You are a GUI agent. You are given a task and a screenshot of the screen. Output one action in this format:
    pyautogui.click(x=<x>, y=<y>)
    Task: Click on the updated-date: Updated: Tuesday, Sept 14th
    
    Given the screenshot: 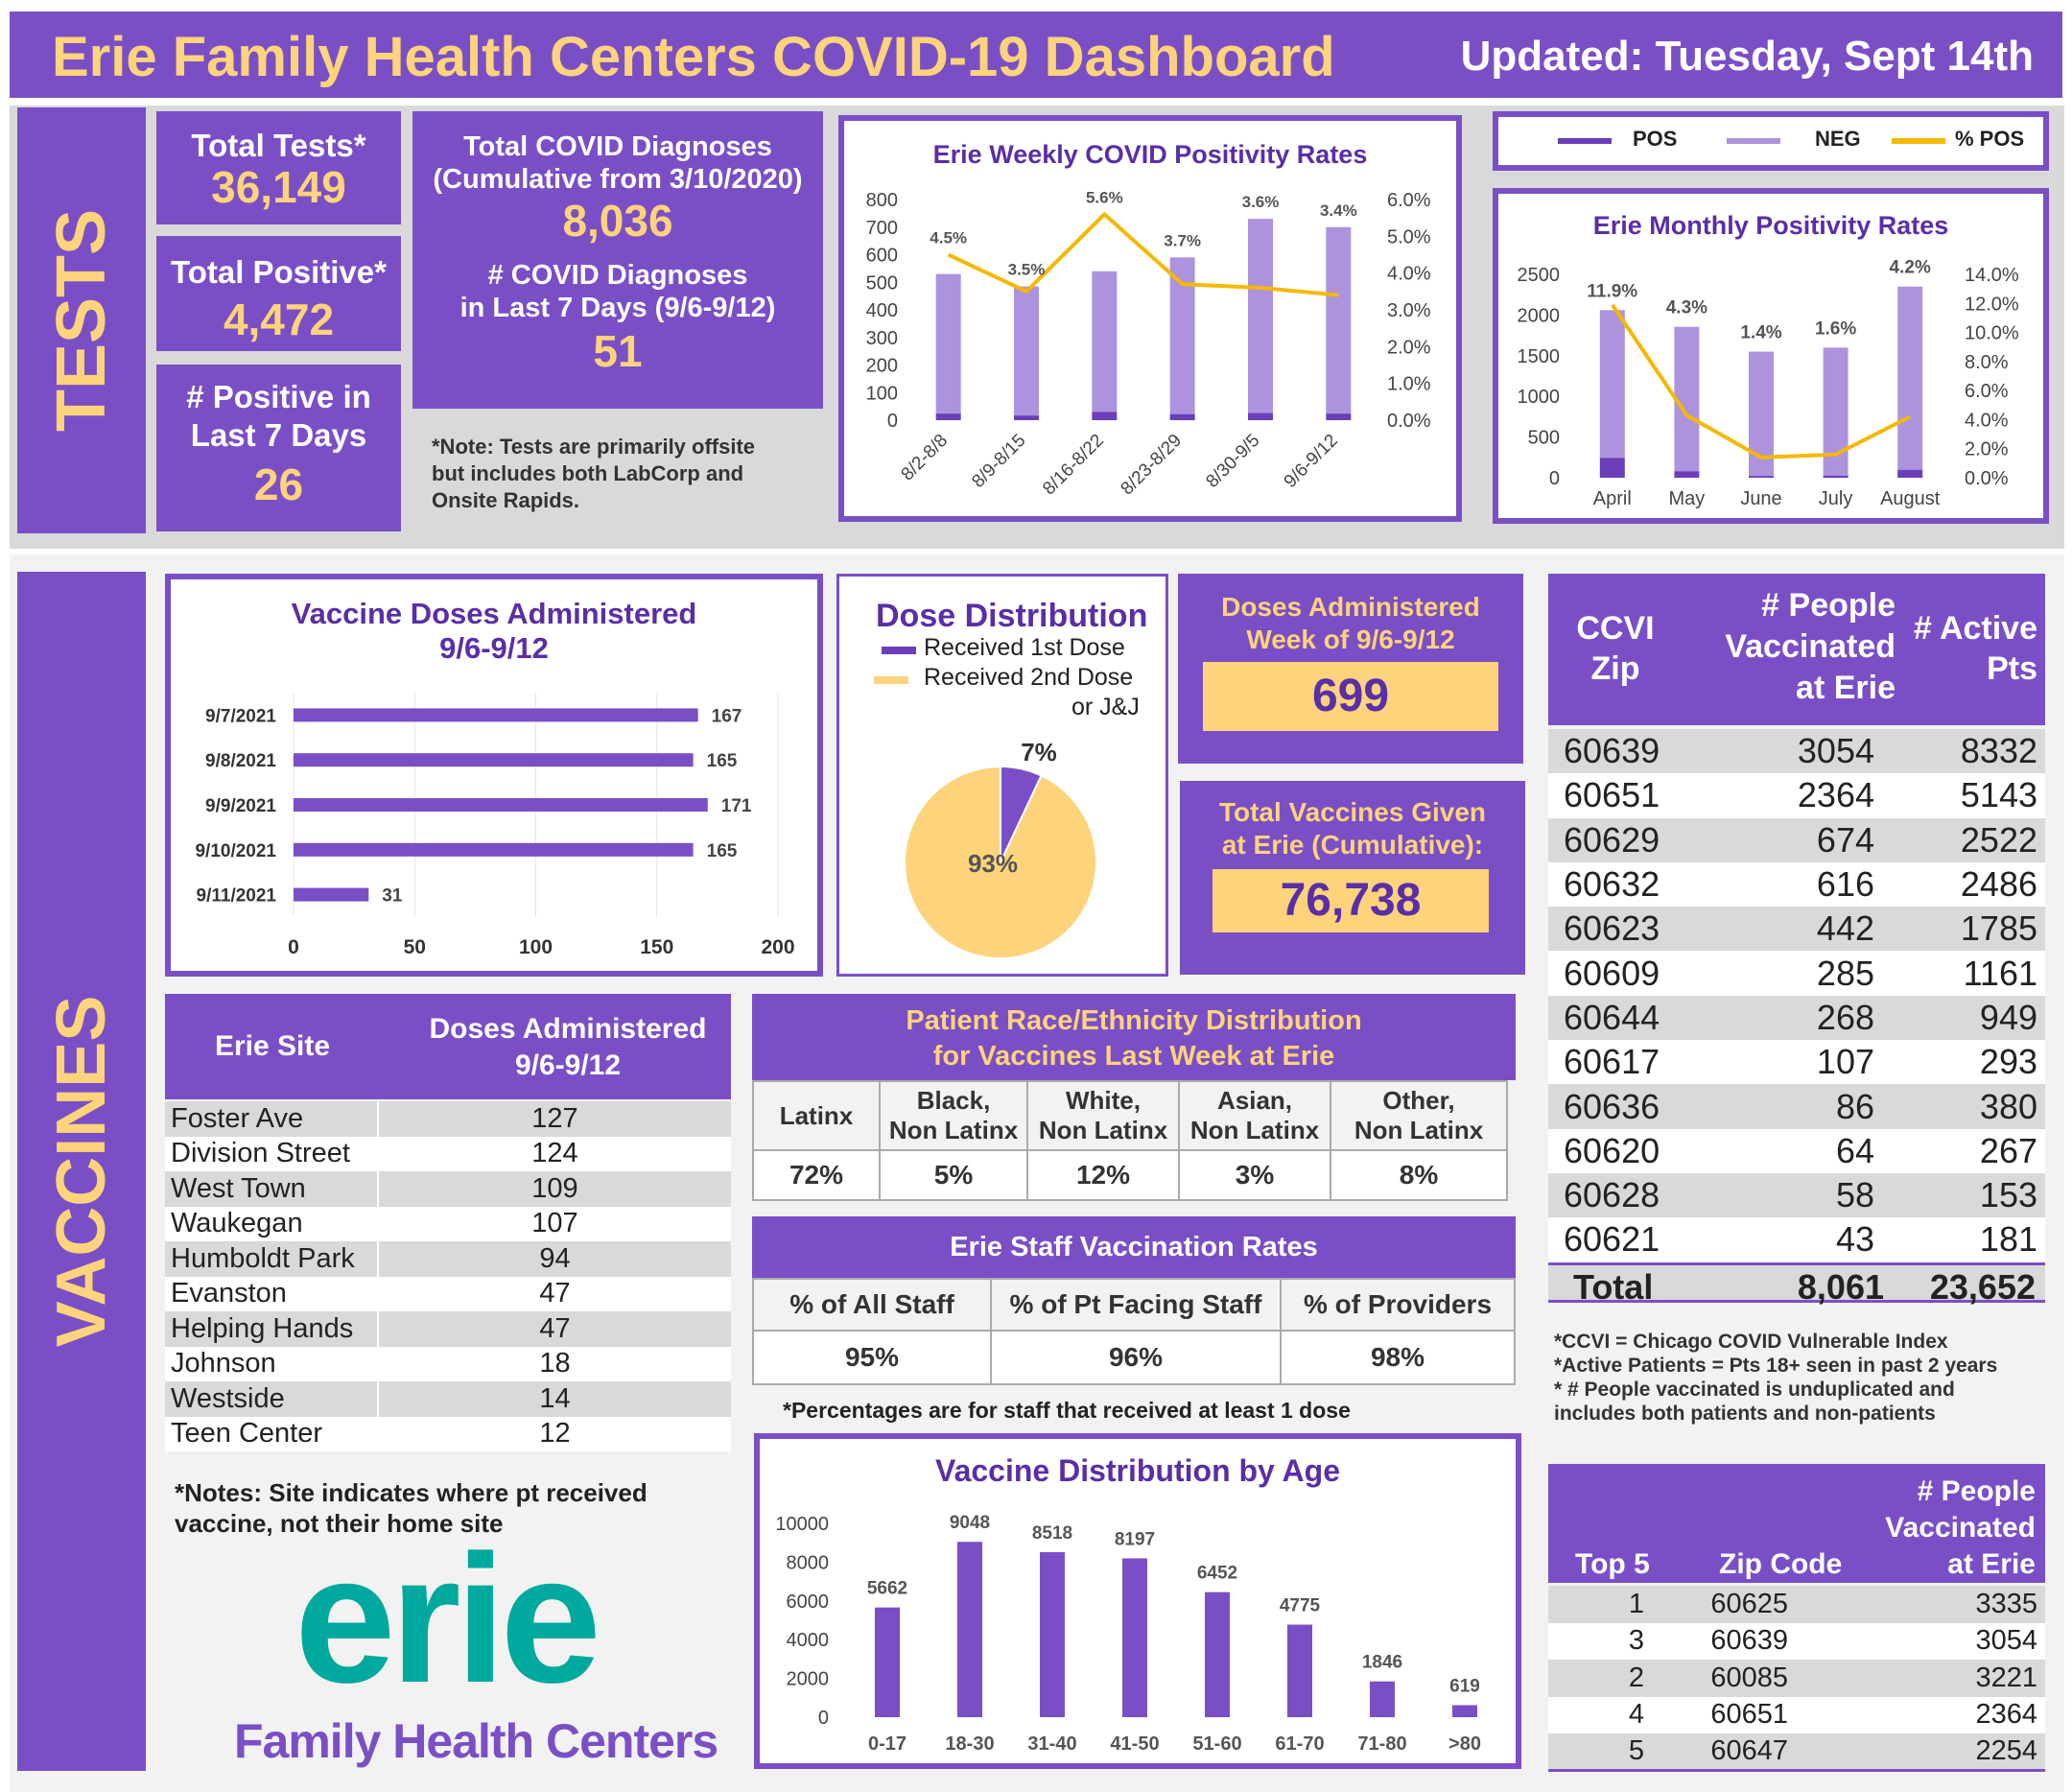 What is the action you would take?
    pyautogui.click(x=1747, y=56)
    